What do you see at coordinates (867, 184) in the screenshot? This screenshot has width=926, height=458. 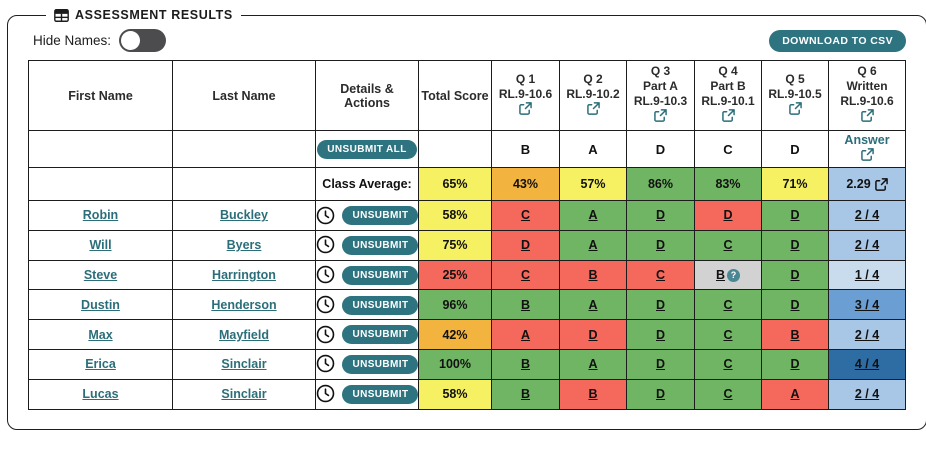 I see `class-average-q6-link: 2.29` at bounding box center [867, 184].